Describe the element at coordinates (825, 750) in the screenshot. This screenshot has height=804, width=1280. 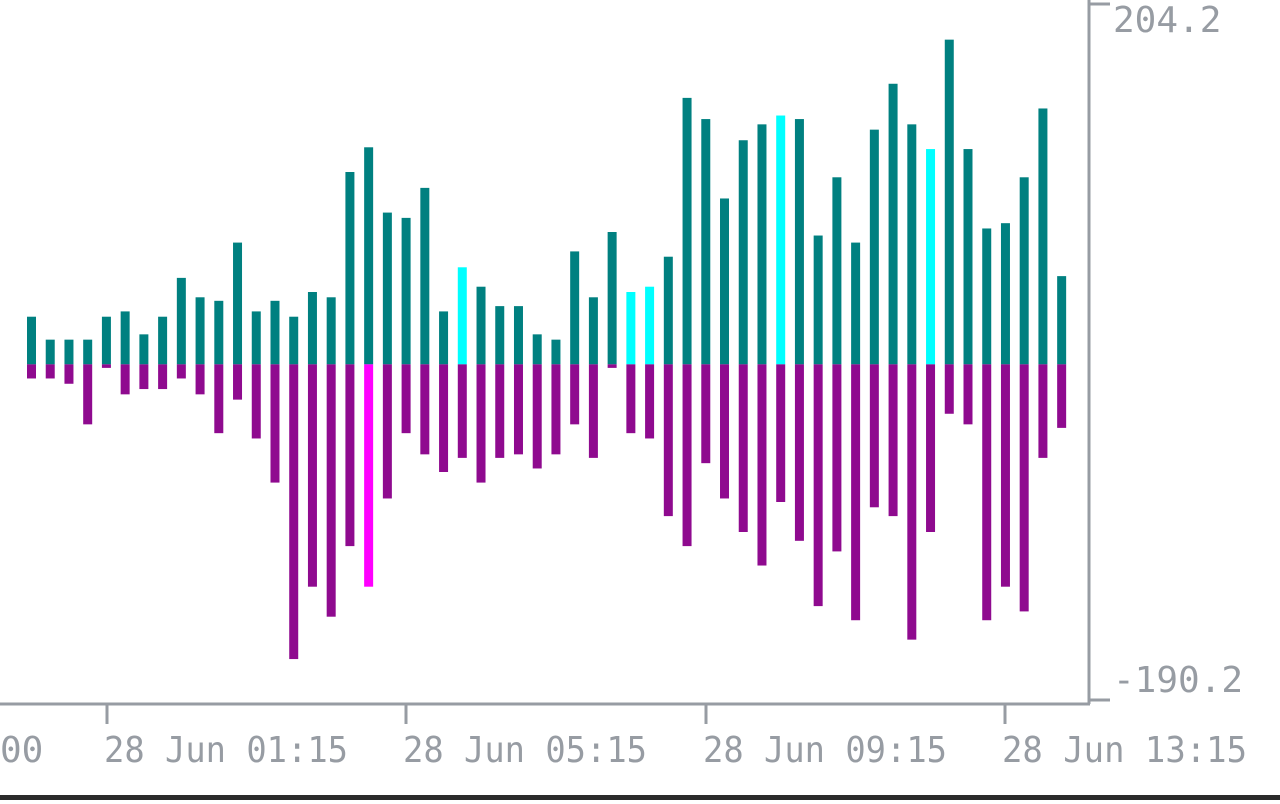
I see `x-tick-label-2: 28 Jun 09:15` at that location.